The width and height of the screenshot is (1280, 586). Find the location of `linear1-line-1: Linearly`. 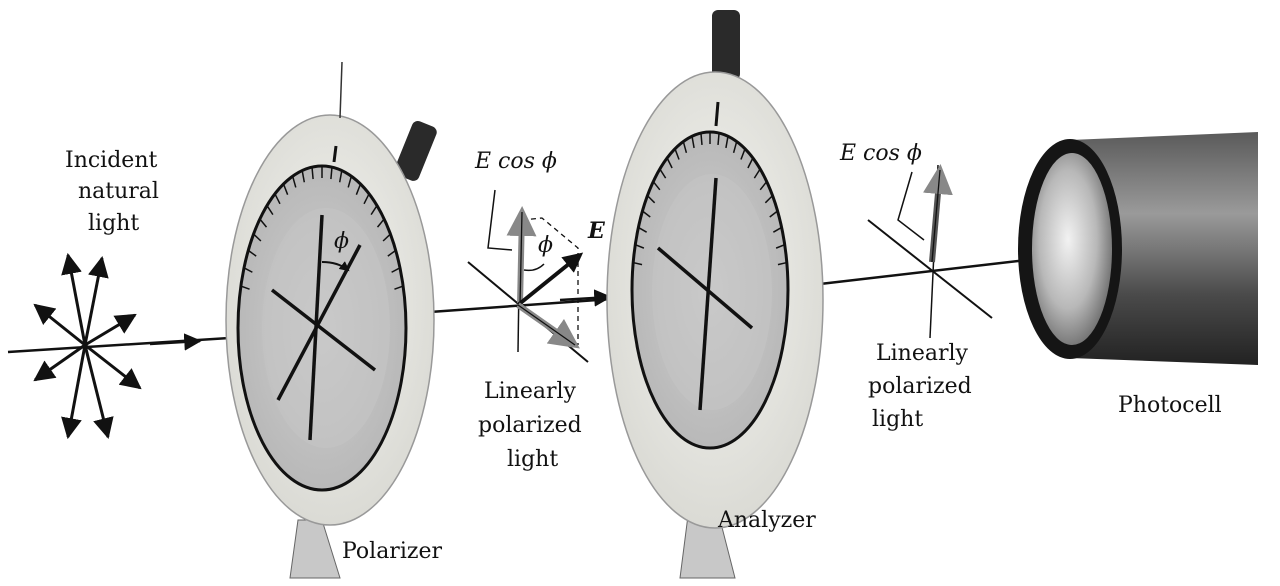

linear1-line-1: Linearly is located at coordinates (530, 391).